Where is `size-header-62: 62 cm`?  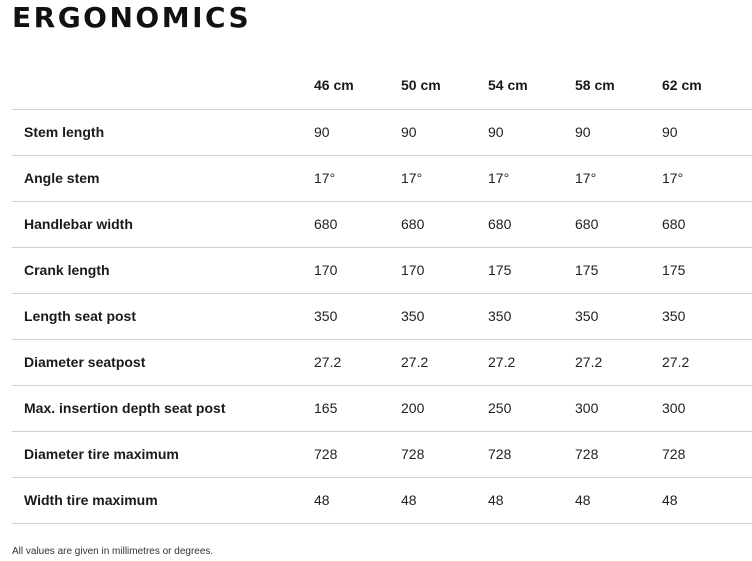 size-header-62: 62 cm is located at coordinates (707, 86).